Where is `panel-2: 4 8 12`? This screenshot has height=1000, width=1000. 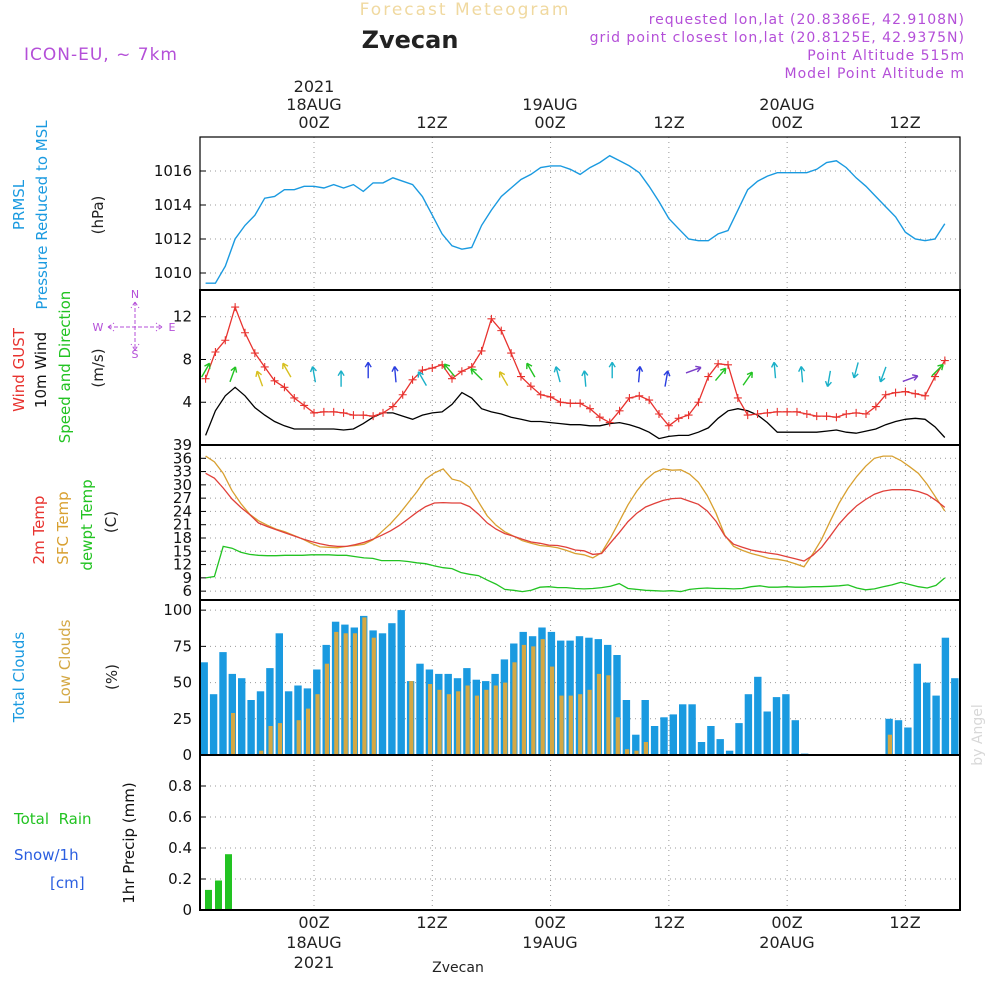 panel-2: 4 8 12 is located at coordinates (566, 367).